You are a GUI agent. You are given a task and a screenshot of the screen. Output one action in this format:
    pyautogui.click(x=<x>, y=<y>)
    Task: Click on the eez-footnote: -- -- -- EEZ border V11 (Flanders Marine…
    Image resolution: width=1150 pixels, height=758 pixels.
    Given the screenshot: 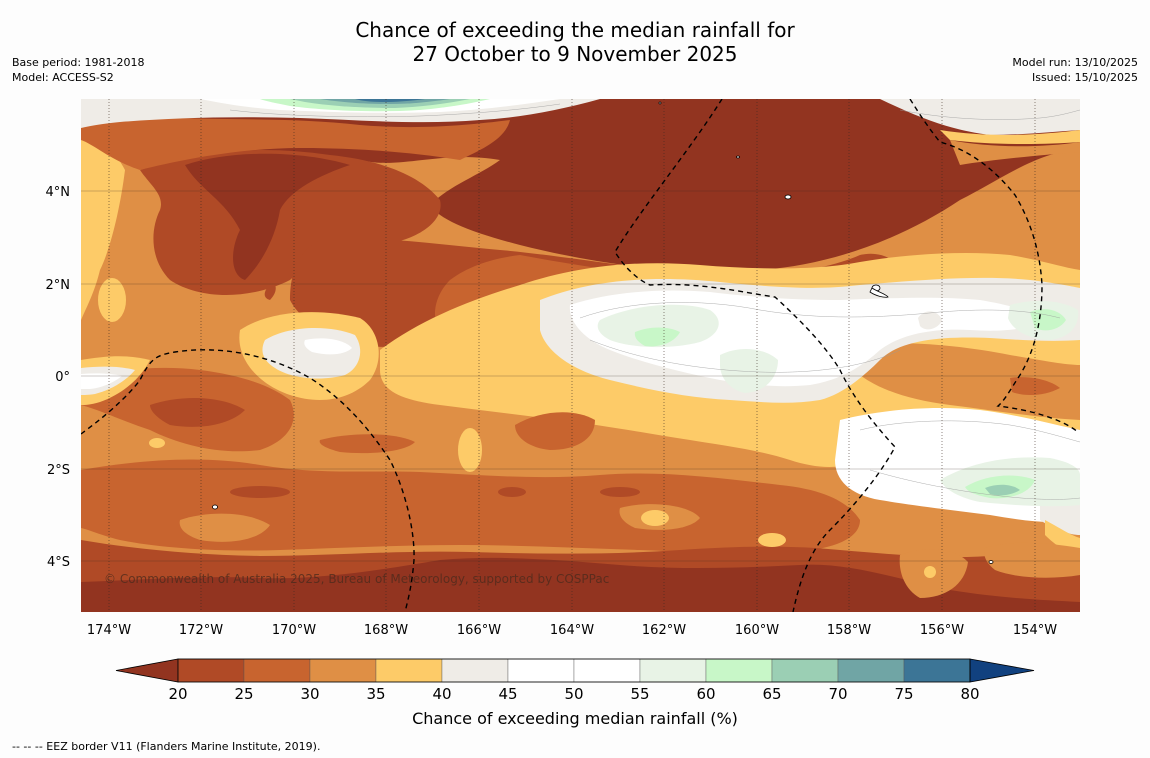 What is the action you would take?
    pyautogui.click(x=166, y=746)
    